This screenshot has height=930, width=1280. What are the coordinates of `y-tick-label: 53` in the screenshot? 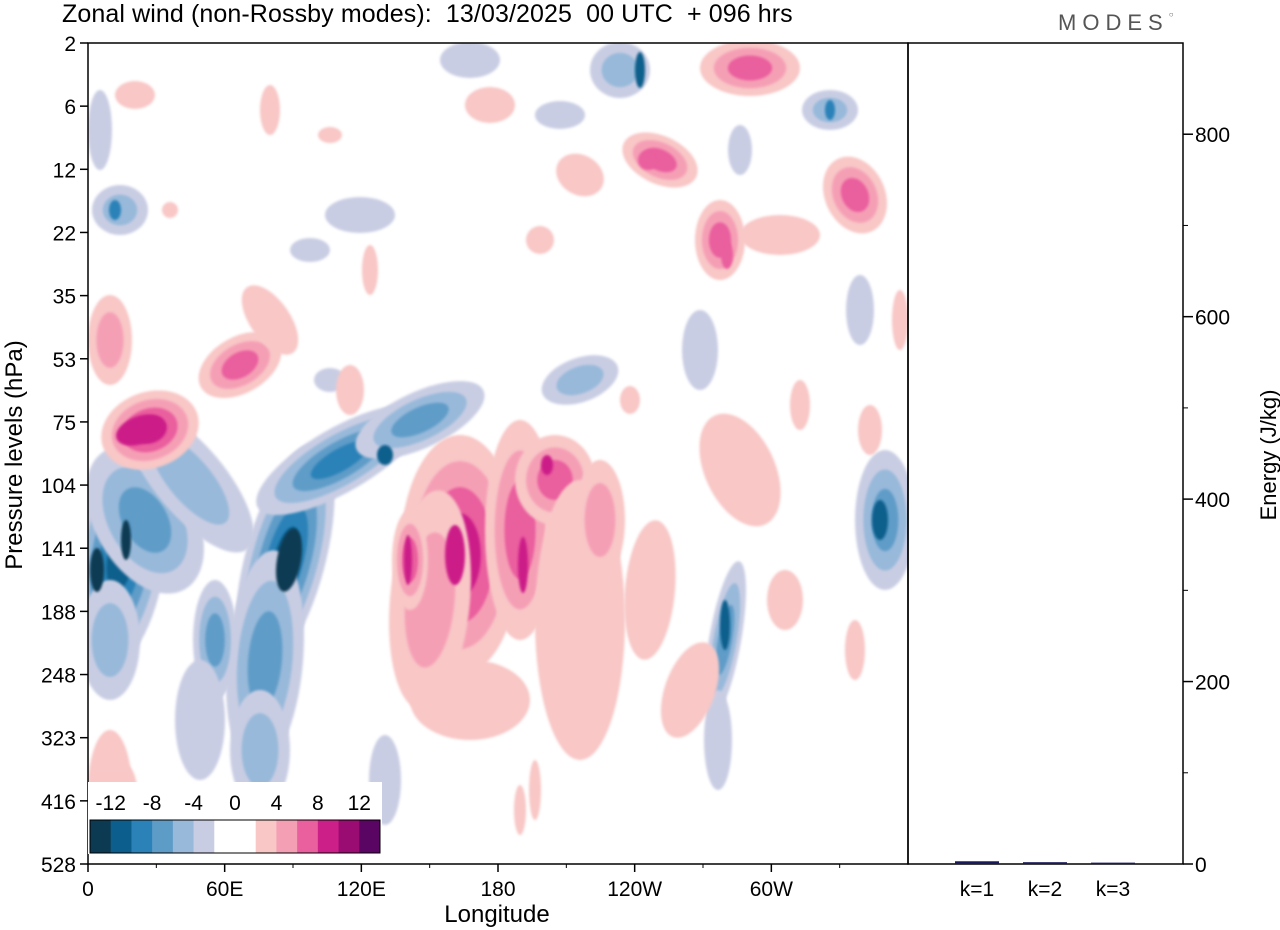 It's located at (64, 360).